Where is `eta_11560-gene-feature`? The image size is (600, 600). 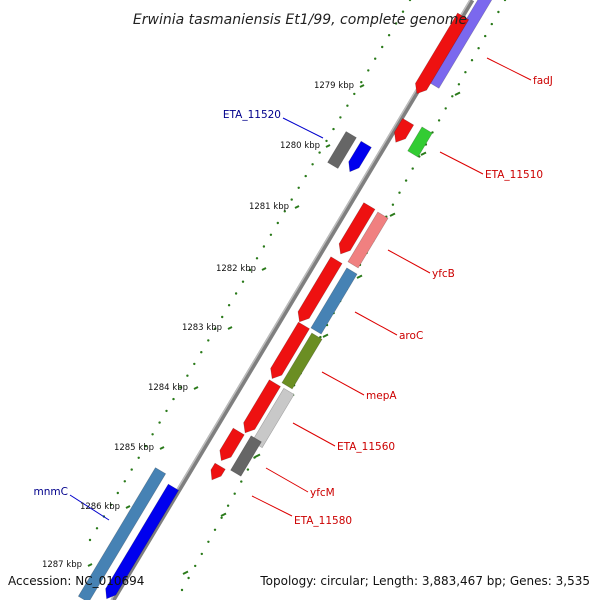 eta_11560-gene-feature is located at coordinates (273, 418).